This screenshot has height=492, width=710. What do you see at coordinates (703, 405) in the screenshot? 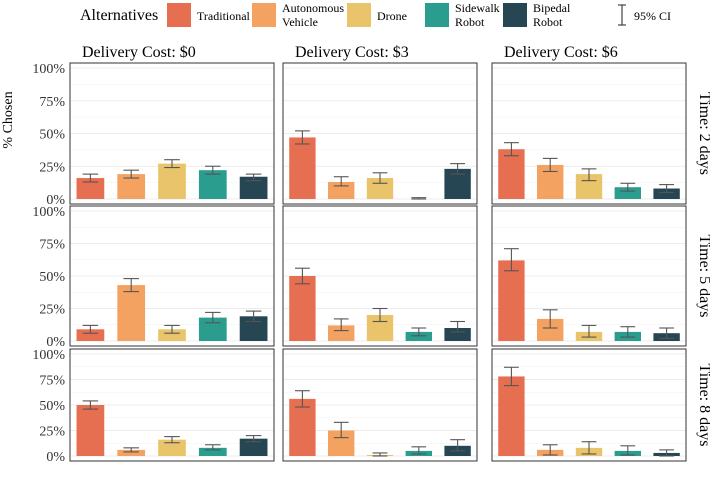
I see `row-header: Time: 8 days` at bounding box center [703, 405].